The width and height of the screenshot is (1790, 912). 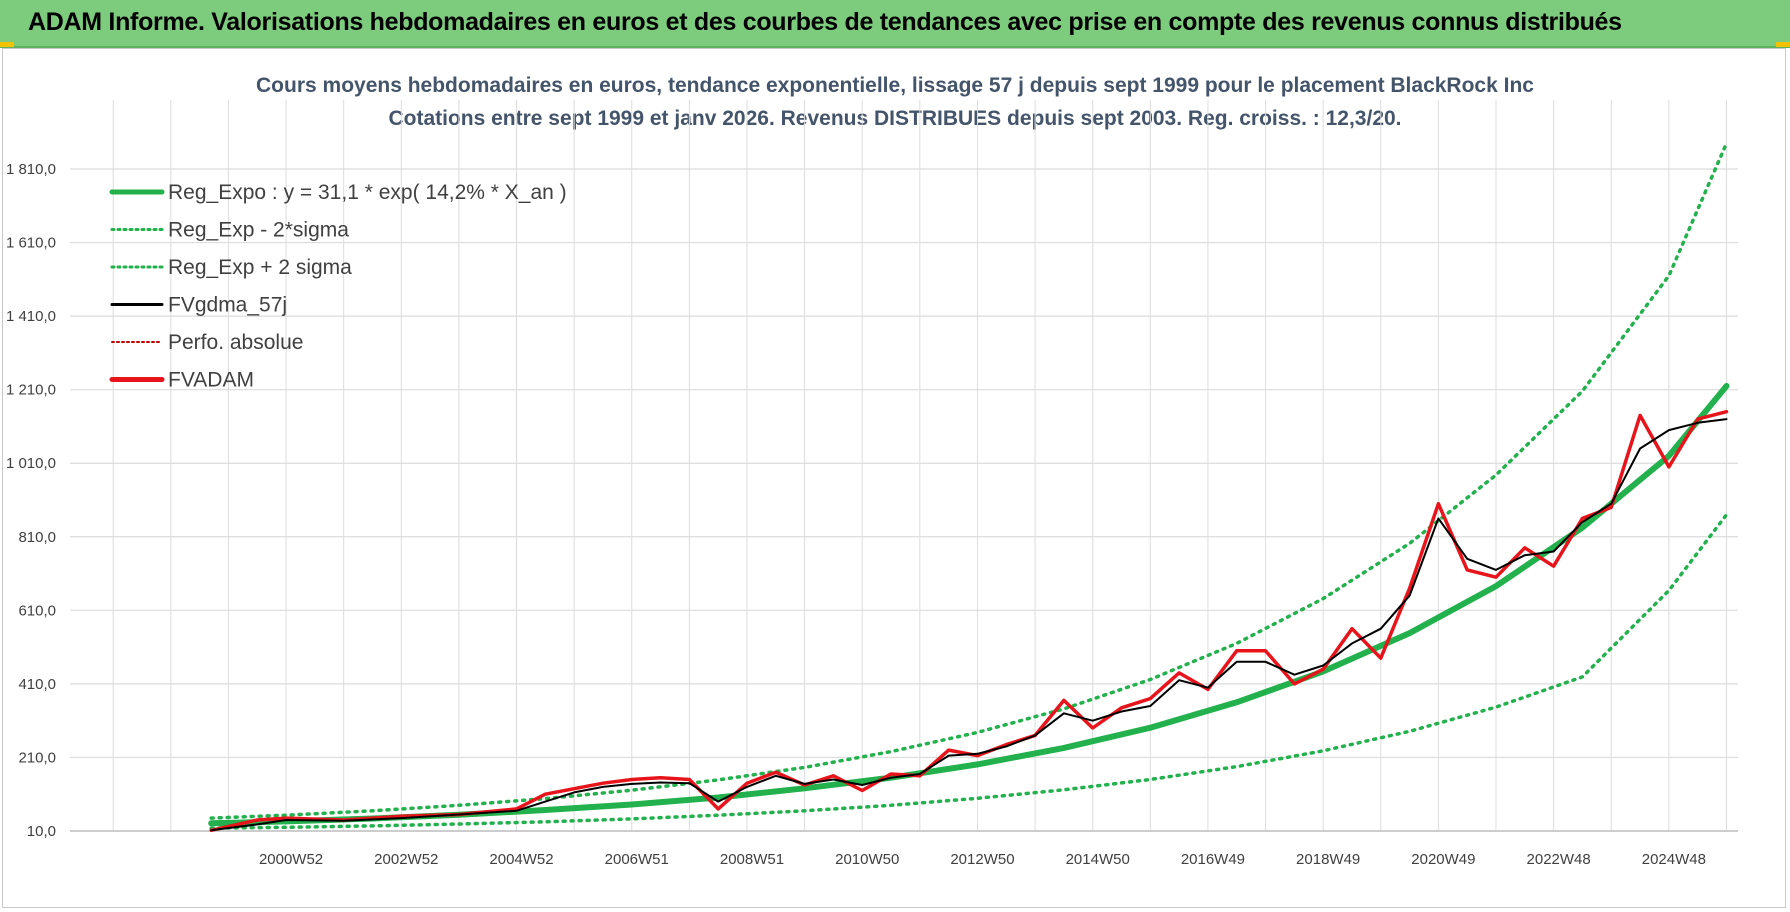 I want to click on y-tick-label: 1 410,0, so click(x=31, y=316).